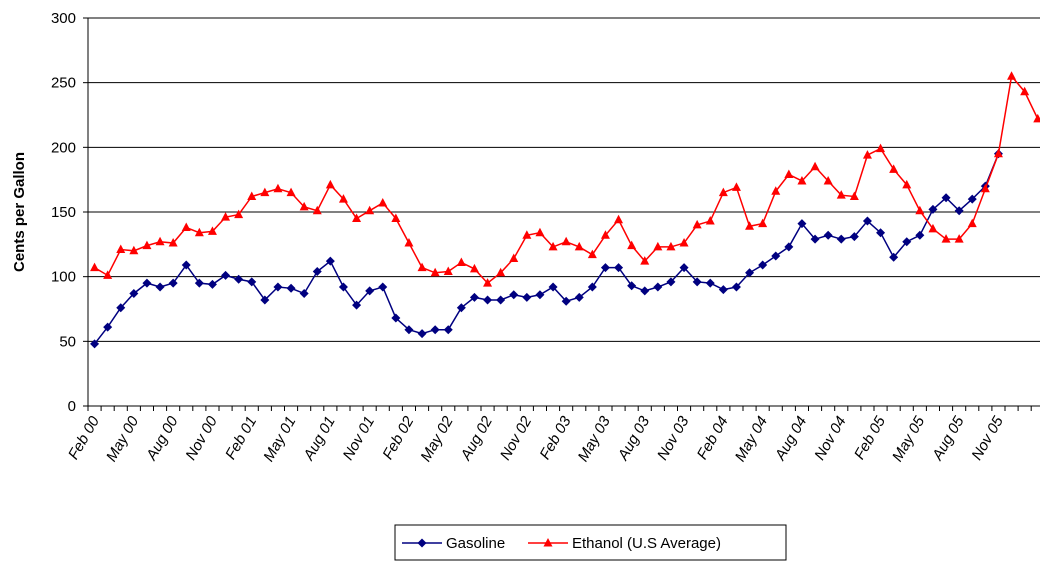 This screenshot has width=1040, height=567. What do you see at coordinates (279, 439) in the screenshot?
I see `x-tick-label: May 01` at bounding box center [279, 439].